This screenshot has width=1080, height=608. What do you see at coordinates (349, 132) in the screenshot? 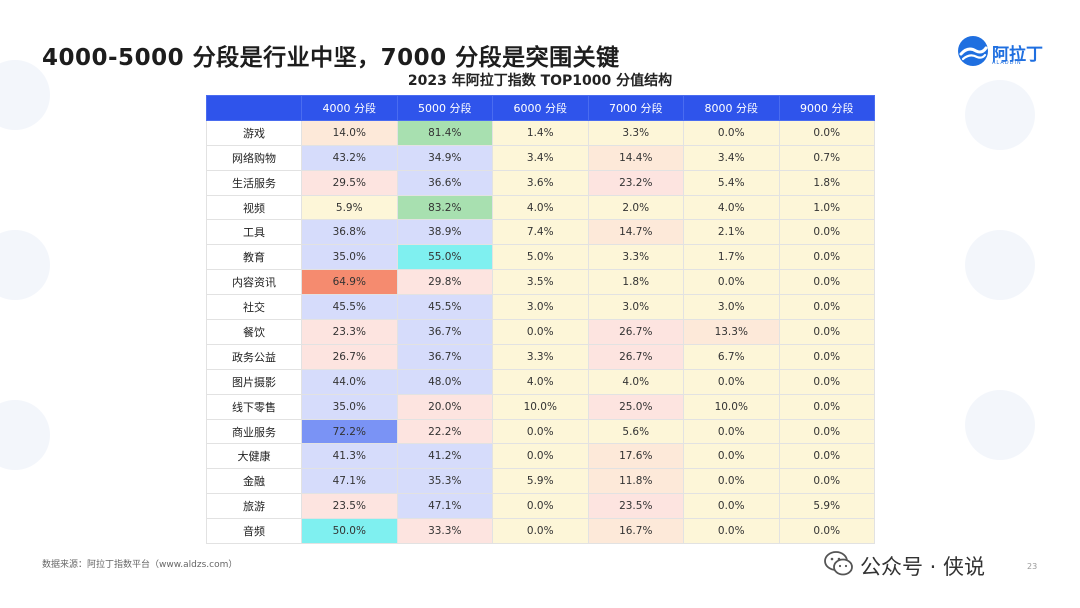
I see `table-cell: 14.0%` at bounding box center [349, 132].